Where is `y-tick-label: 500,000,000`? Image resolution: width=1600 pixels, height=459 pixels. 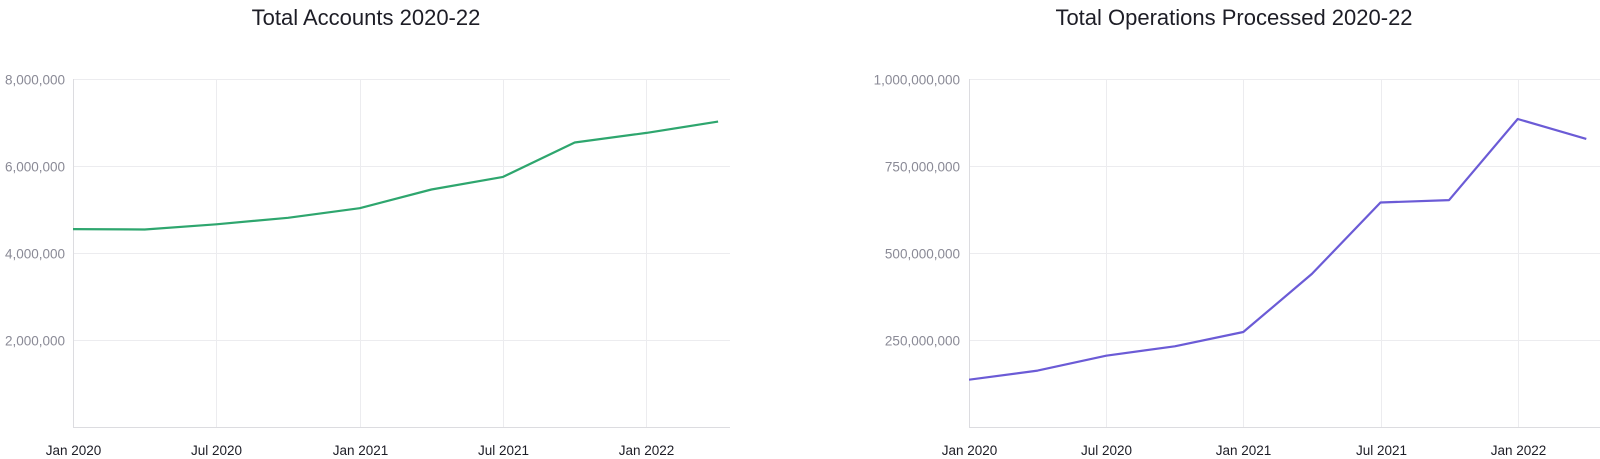 y-tick-label: 500,000,000 is located at coordinates (922, 254).